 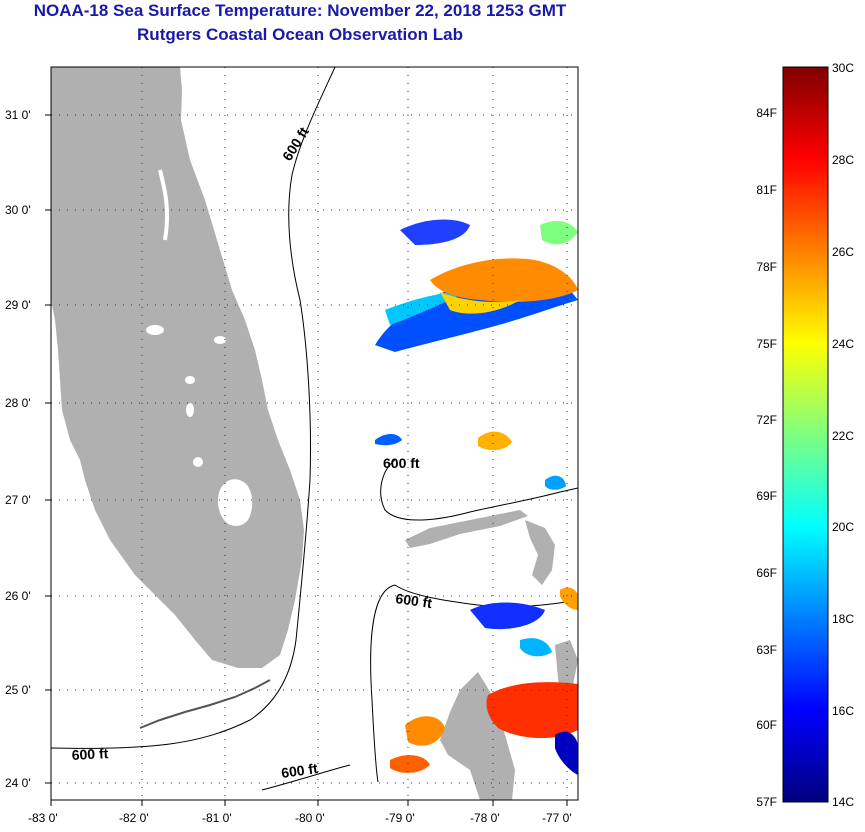 What do you see at coordinates (843, 344) in the screenshot?
I see `colorbar-c-label: 24C` at bounding box center [843, 344].